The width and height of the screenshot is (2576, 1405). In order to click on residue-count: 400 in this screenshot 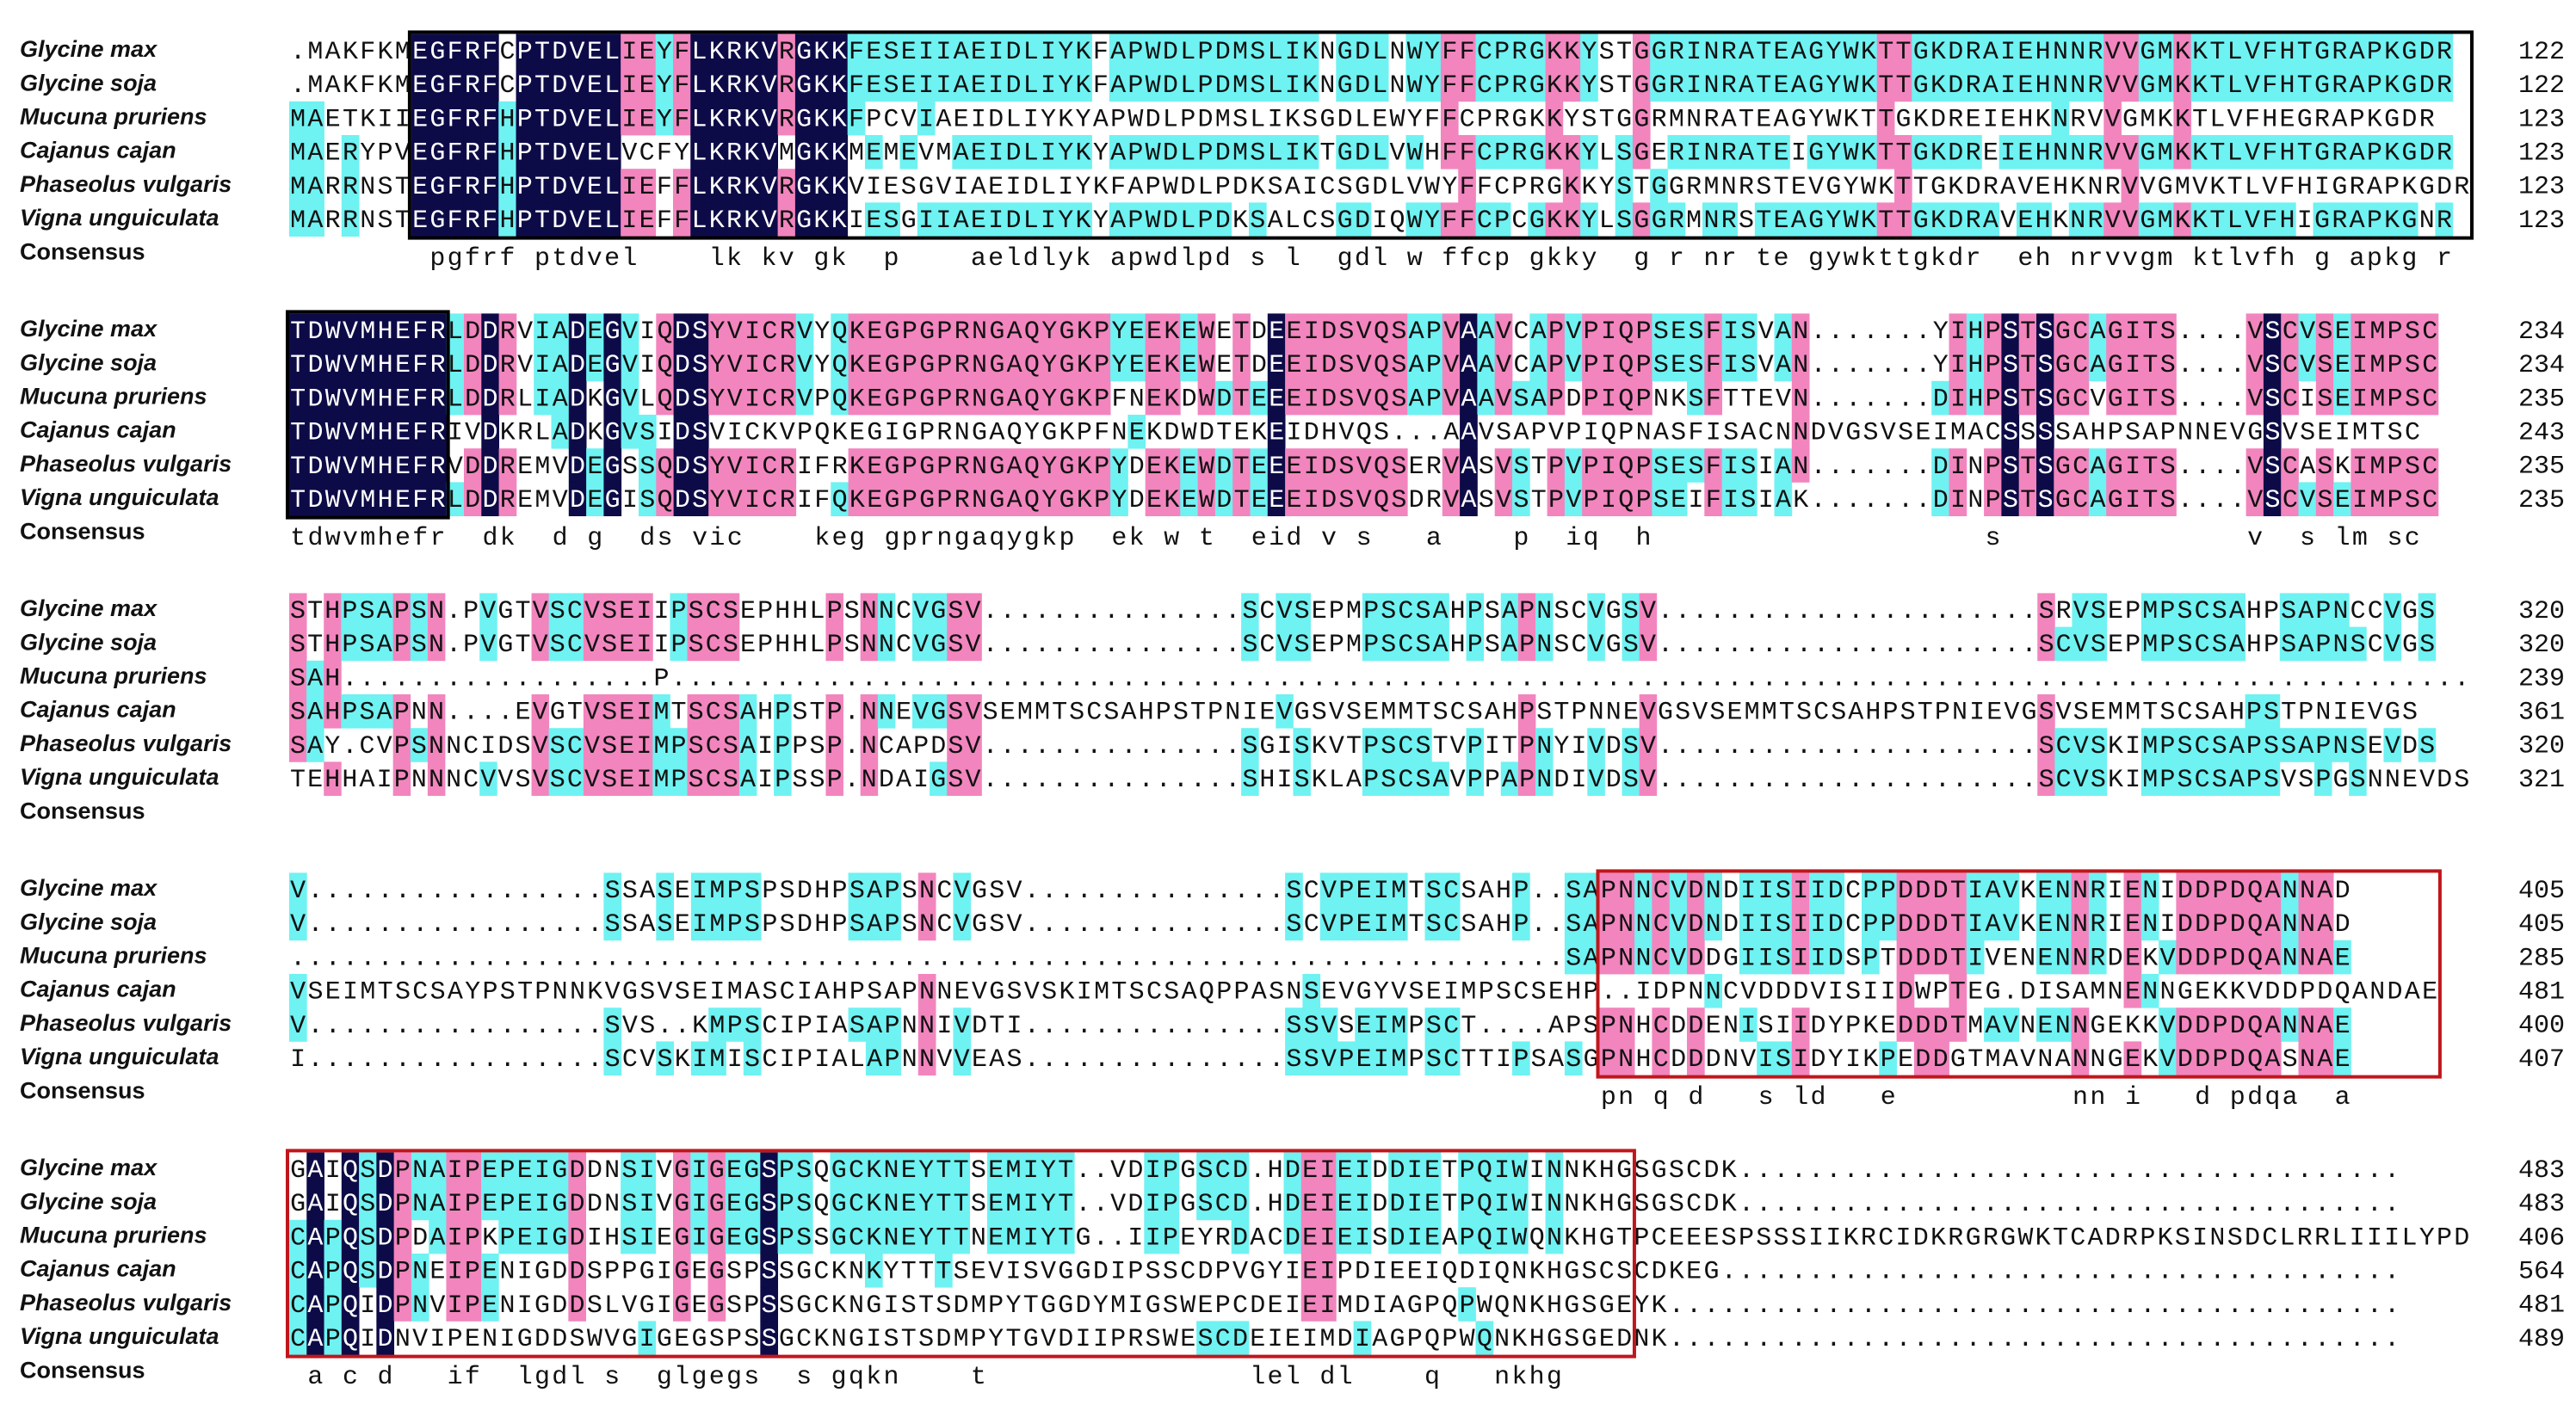, I will do `click(2541, 1026)`.